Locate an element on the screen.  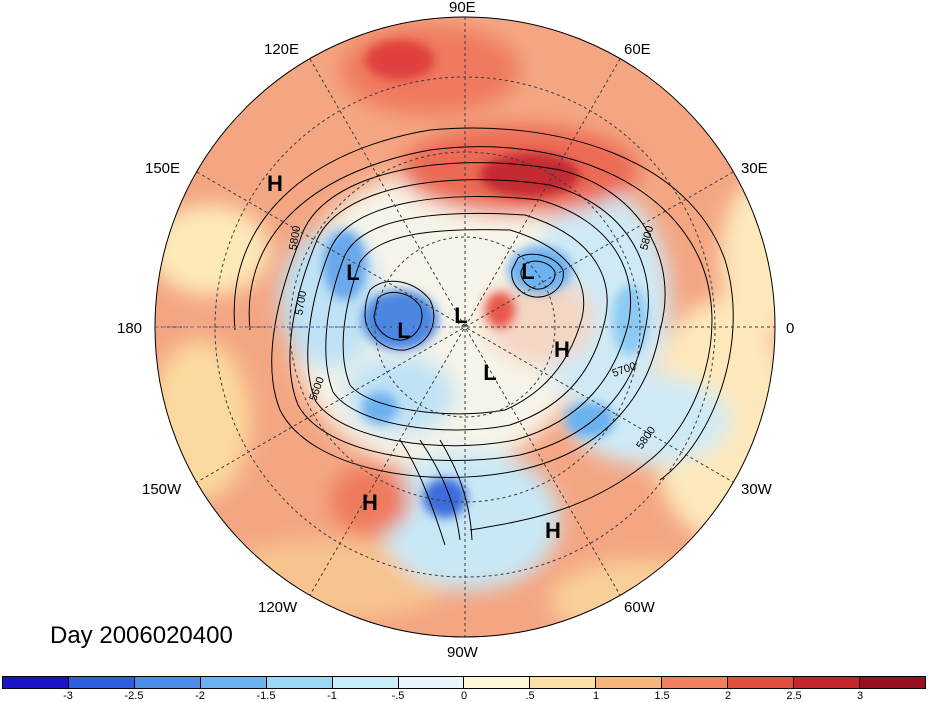
colorbar-tick-label: .5 is located at coordinates (530, 696).